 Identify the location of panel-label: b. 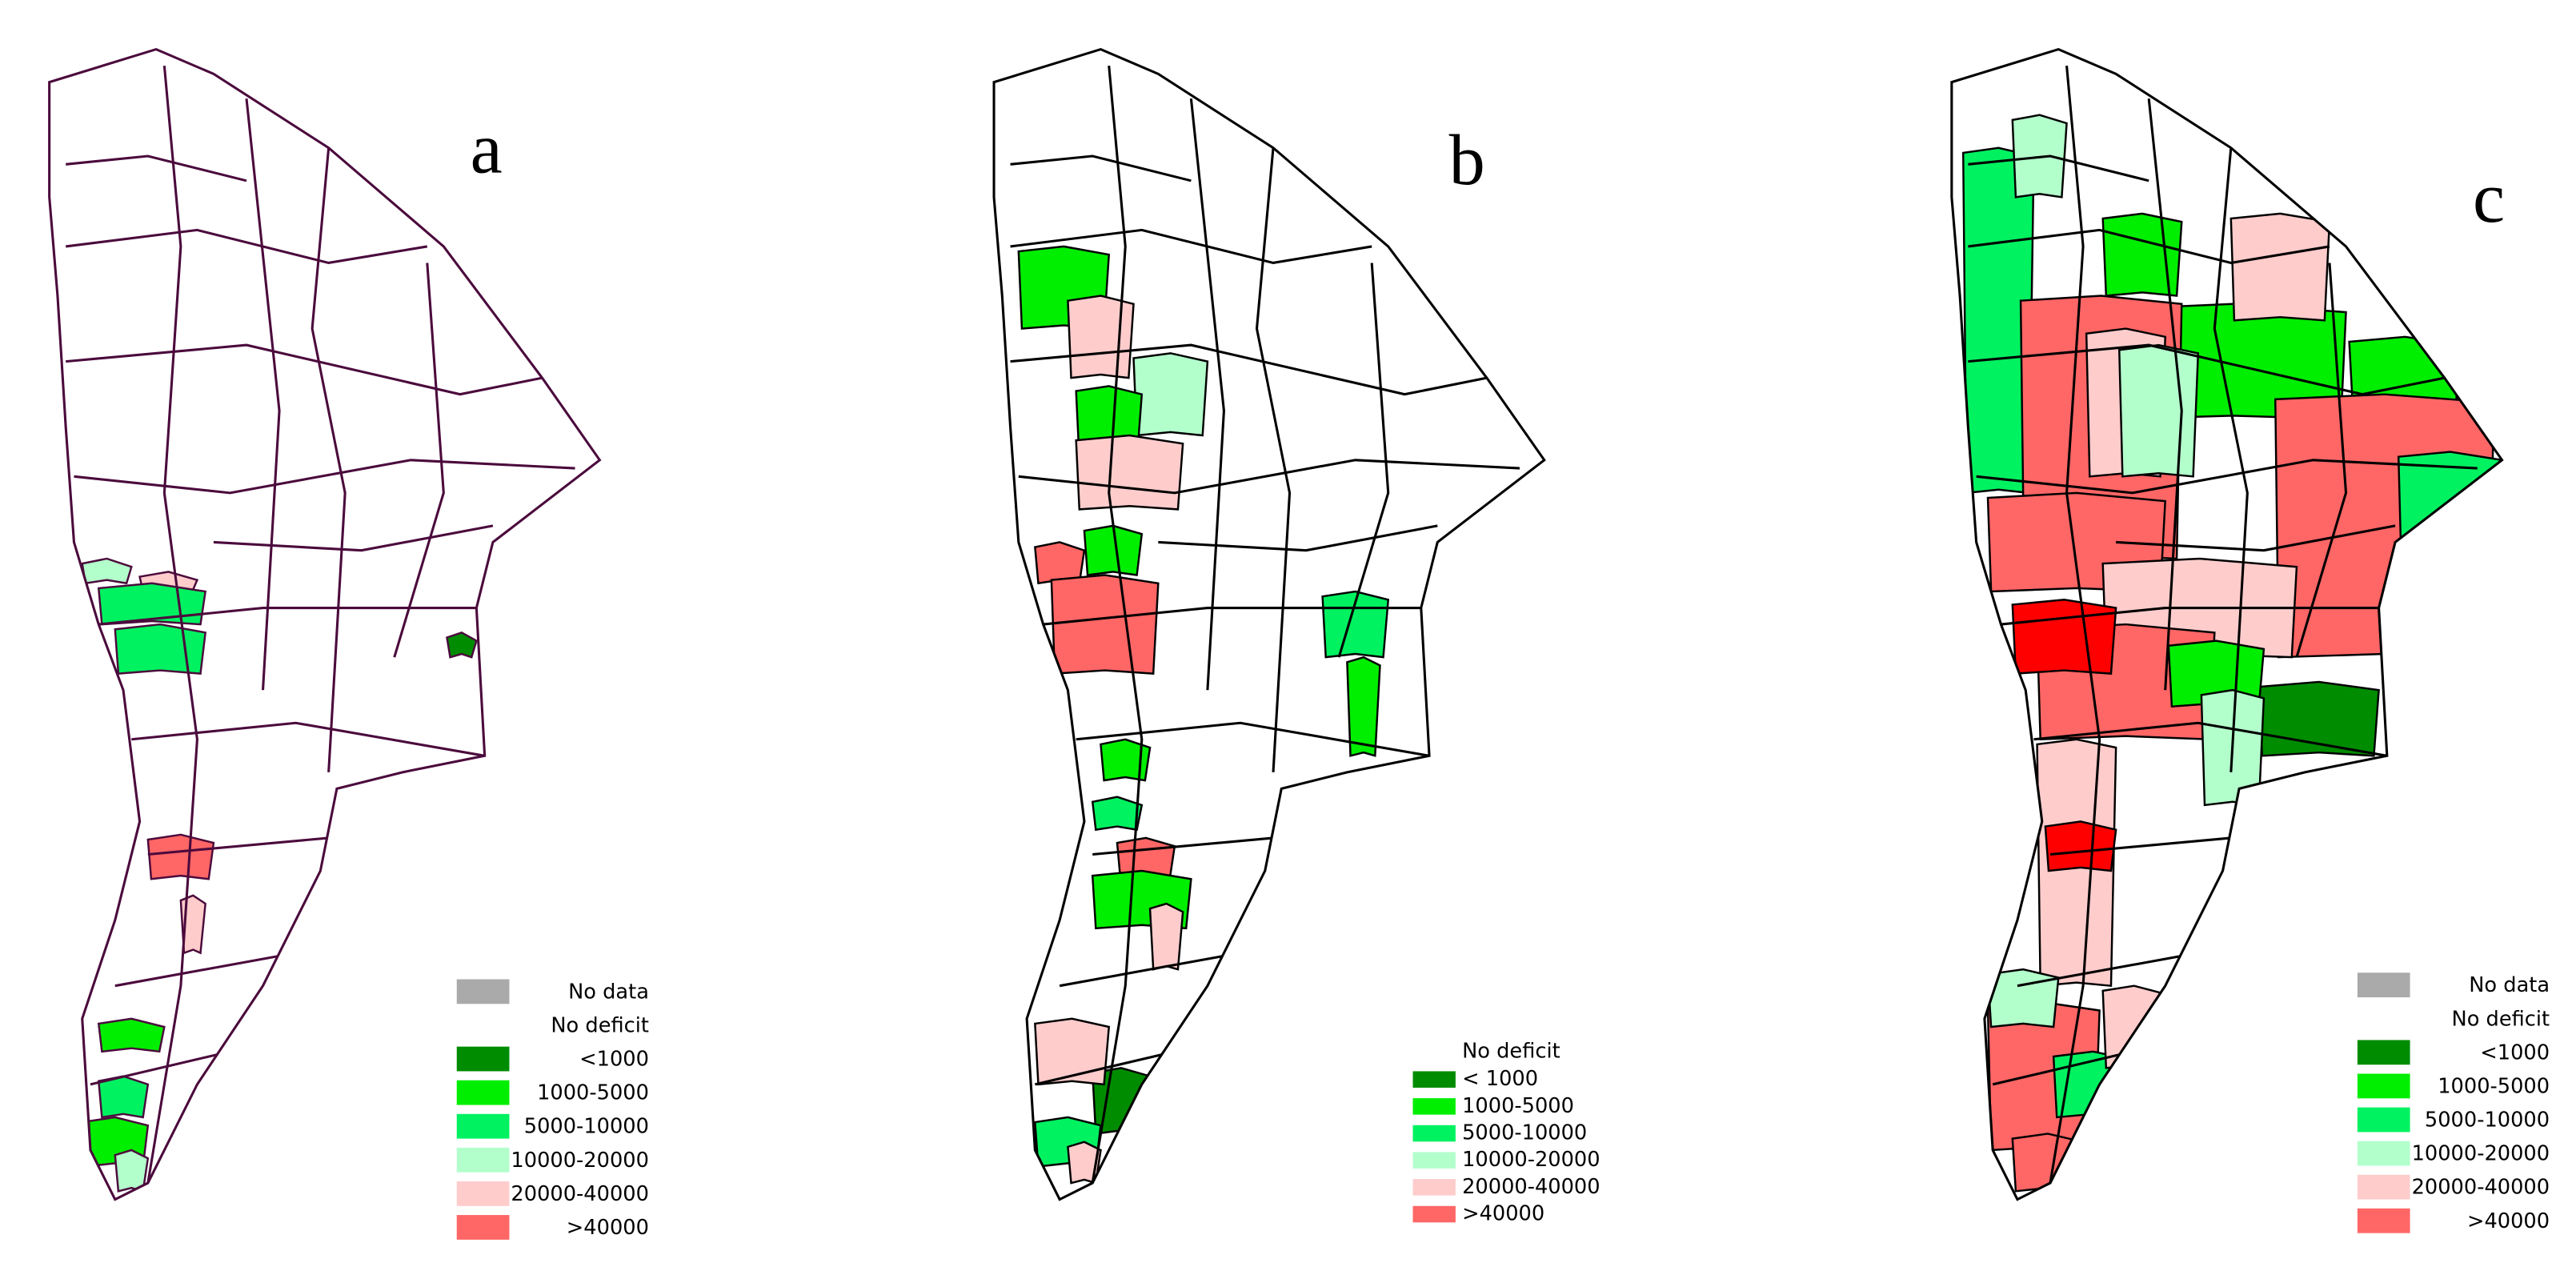
(1467, 160).